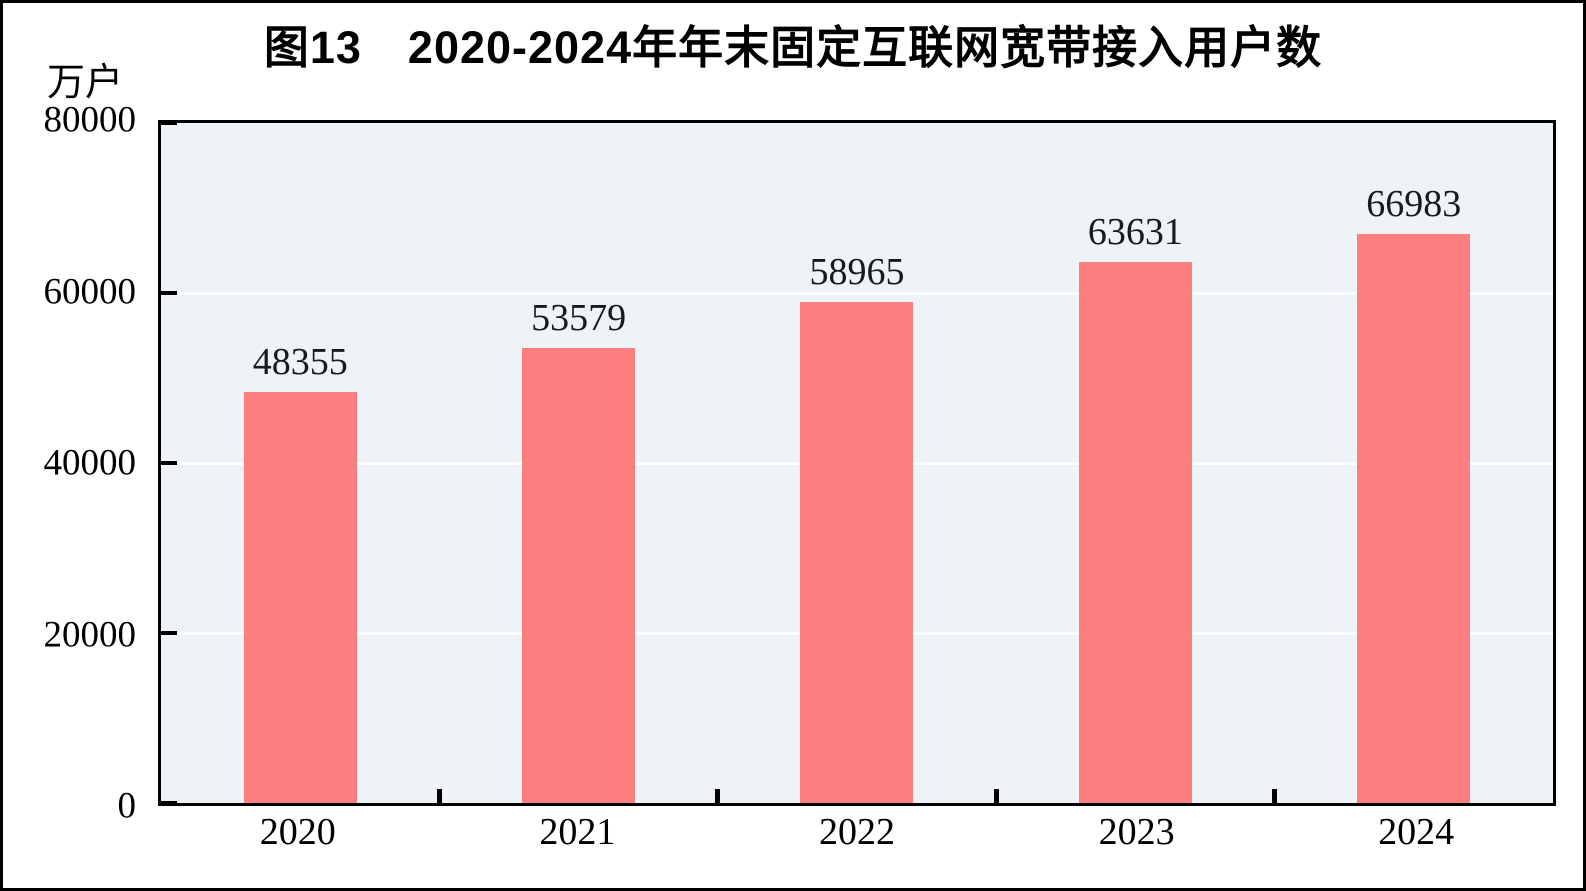 The height and width of the screenshot is (891, 1586). I want to click on y-tick-label: 80000, so click(90, 120).